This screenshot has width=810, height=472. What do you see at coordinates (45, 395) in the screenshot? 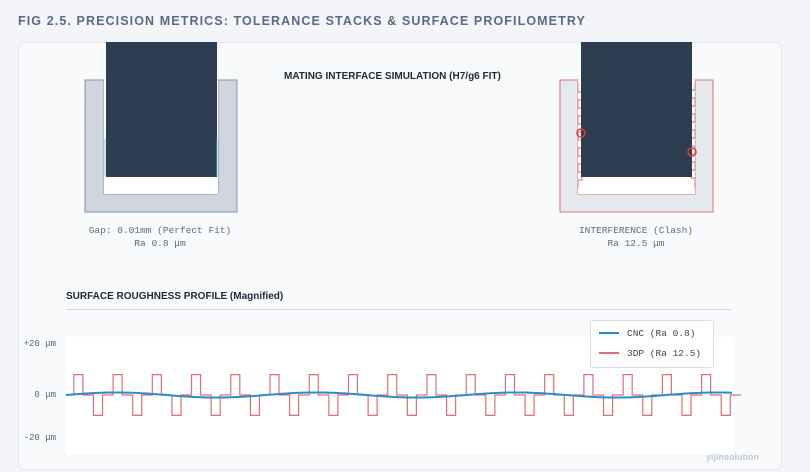
I see `y-tick-label: 0 μm` at bounding box center [45, 395].